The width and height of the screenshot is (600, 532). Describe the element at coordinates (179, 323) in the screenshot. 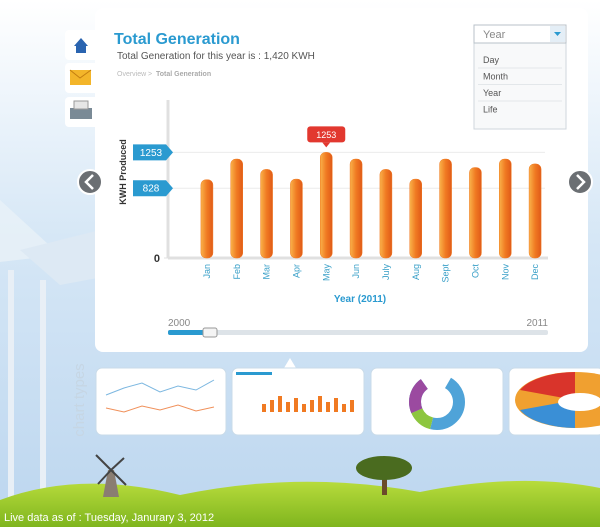

I see `slider-start: 2000` at that location.